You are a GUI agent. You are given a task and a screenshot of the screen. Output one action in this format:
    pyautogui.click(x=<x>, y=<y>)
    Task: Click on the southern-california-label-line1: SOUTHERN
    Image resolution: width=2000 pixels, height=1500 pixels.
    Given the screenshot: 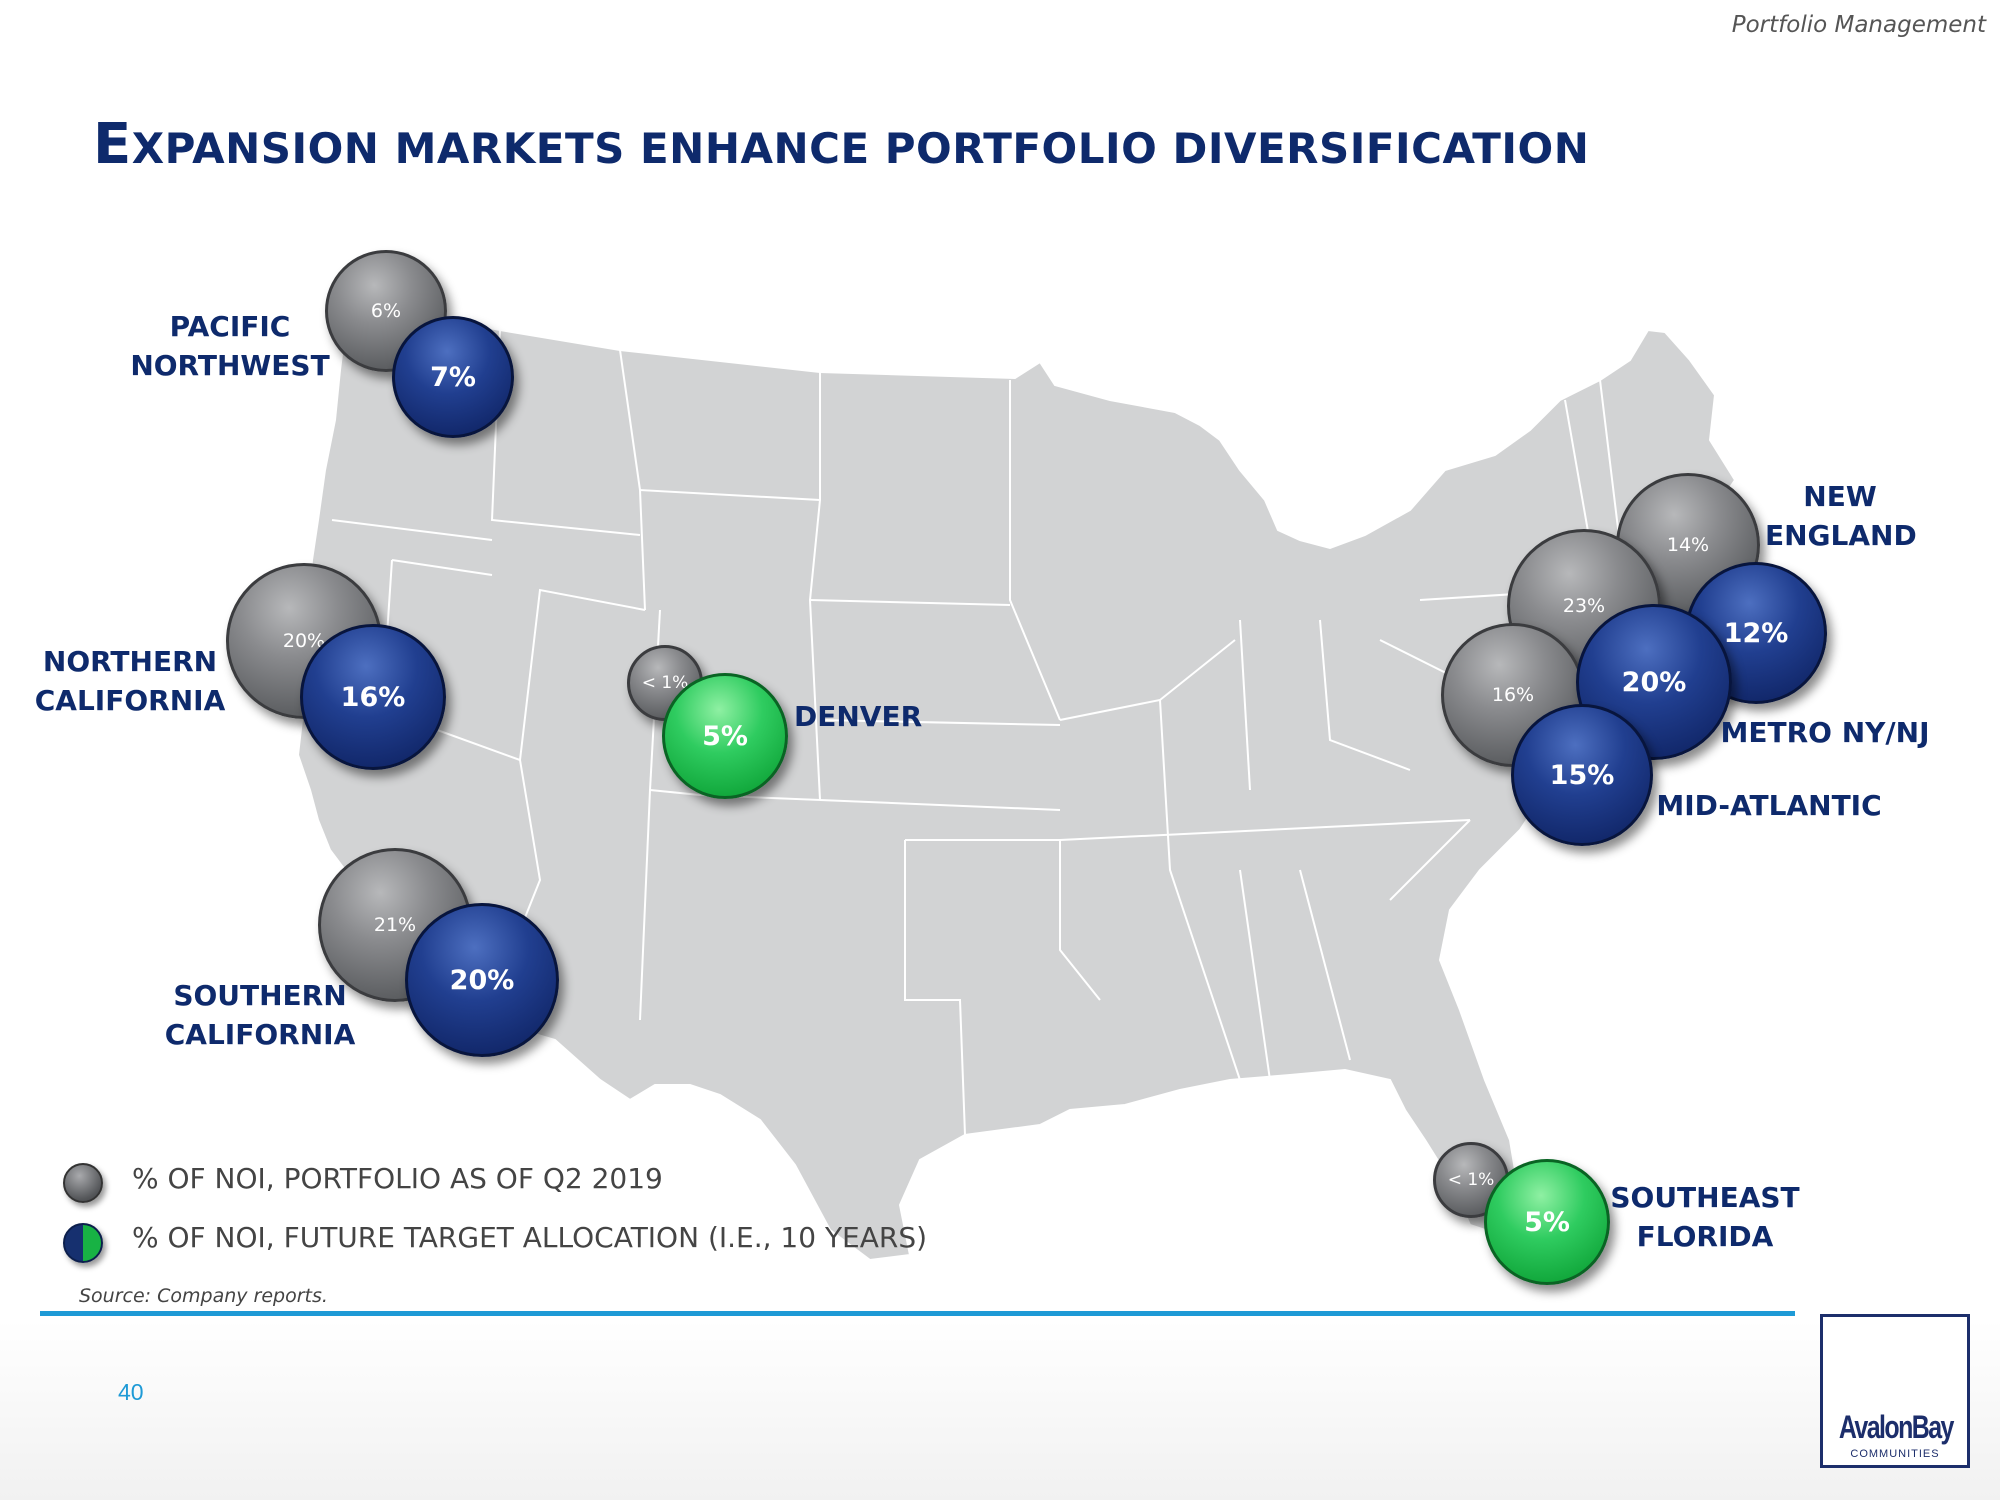 What is the action you would take?
    pyautogui.click(x=260, y=995)
    